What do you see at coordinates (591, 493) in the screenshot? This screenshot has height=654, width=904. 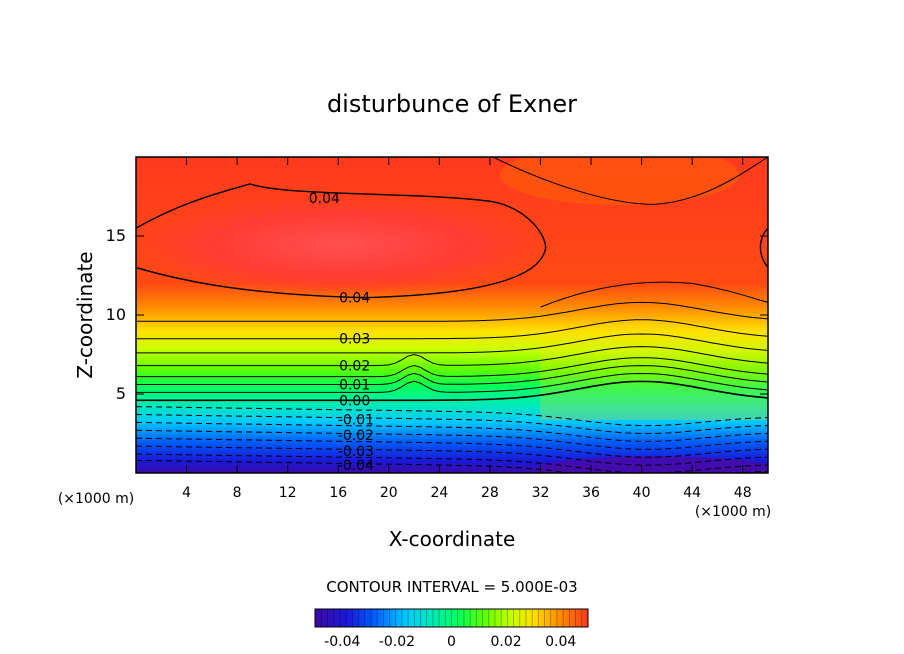 I see `x-tick-label: 36` at bounding box center [591, 493].